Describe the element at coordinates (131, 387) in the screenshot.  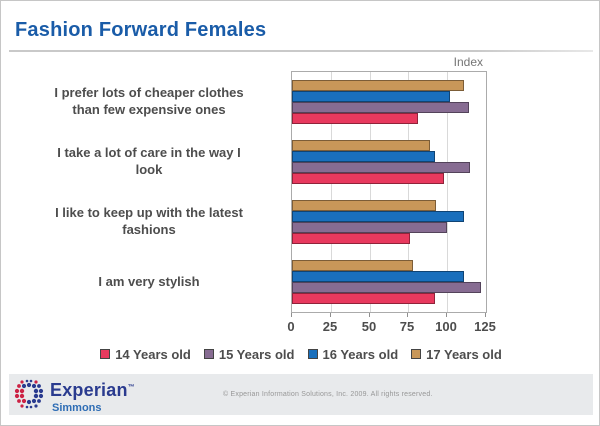
I see `trademark-symbol: ™` at that location.